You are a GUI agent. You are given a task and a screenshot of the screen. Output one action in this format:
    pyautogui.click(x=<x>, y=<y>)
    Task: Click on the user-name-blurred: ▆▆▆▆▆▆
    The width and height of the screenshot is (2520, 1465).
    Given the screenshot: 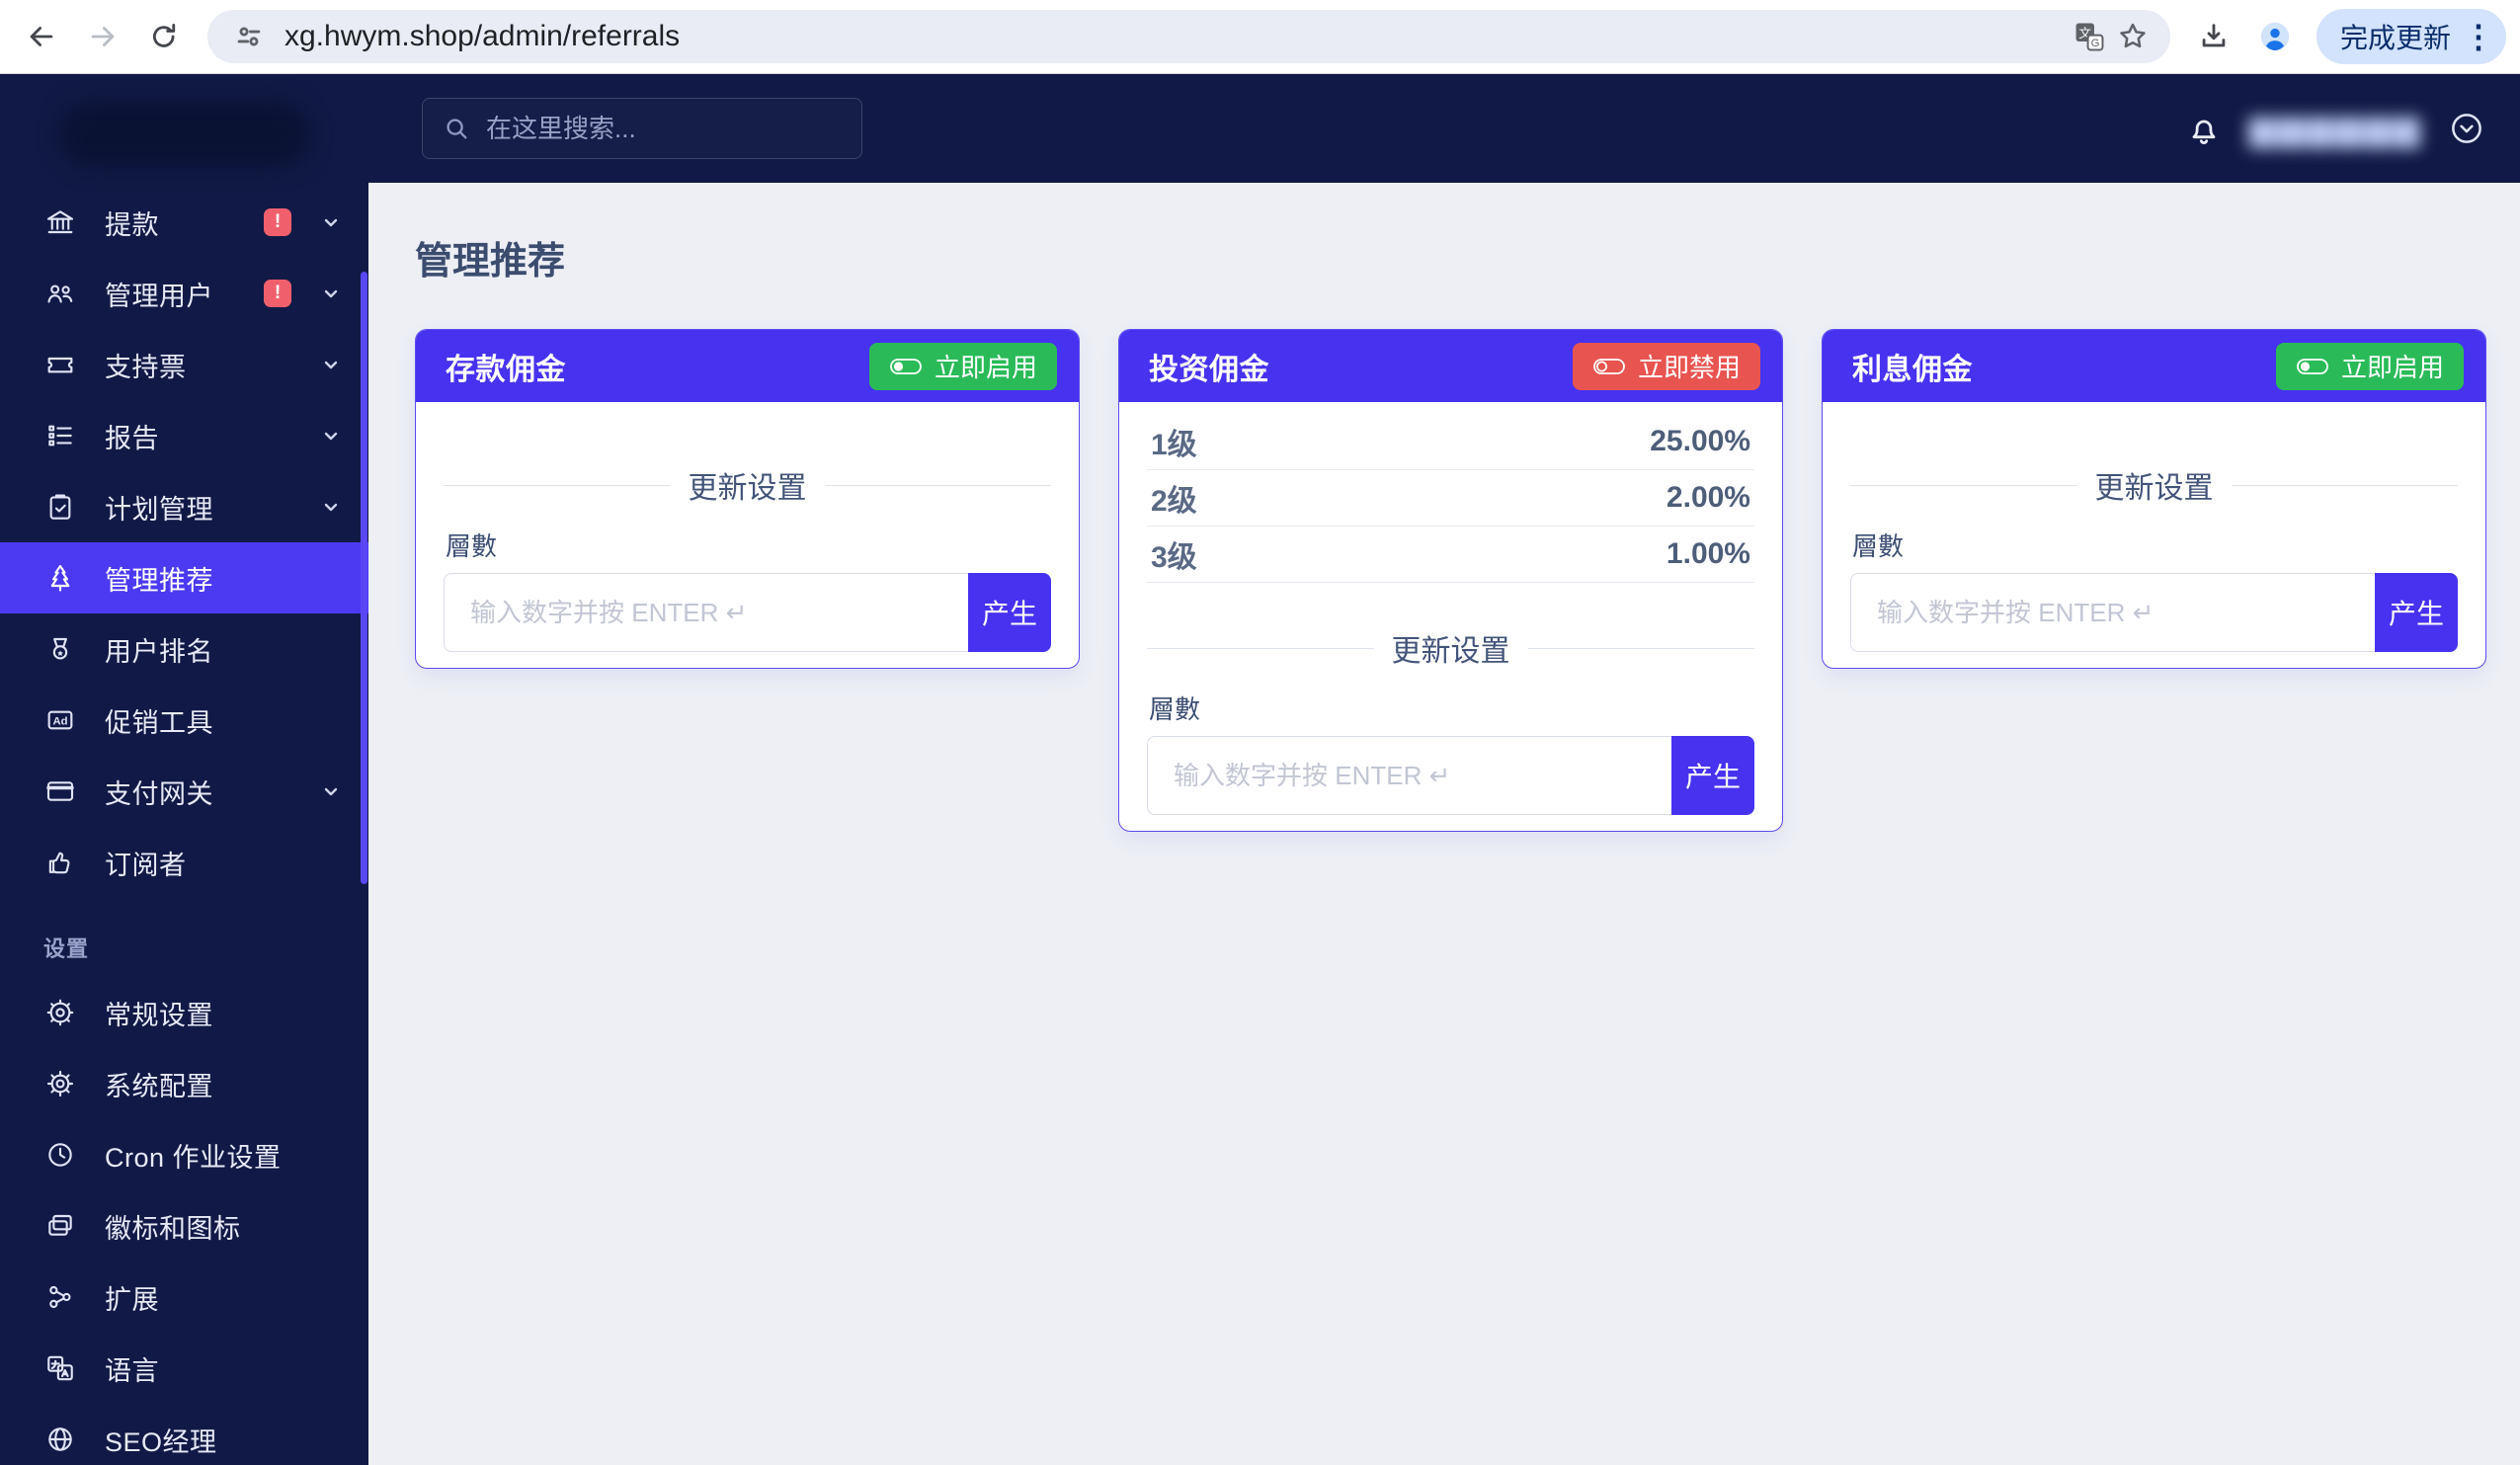 What is the action you would take?
    pyautogui.click(x=2335, y=128)
    